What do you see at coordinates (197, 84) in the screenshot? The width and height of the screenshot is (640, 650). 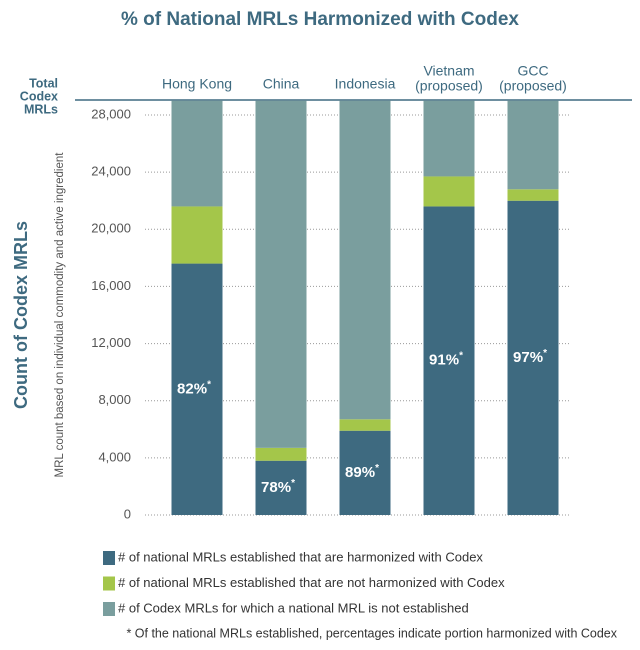 I see `x-category-label: Hong Kong` at bounding box center [197, 84].